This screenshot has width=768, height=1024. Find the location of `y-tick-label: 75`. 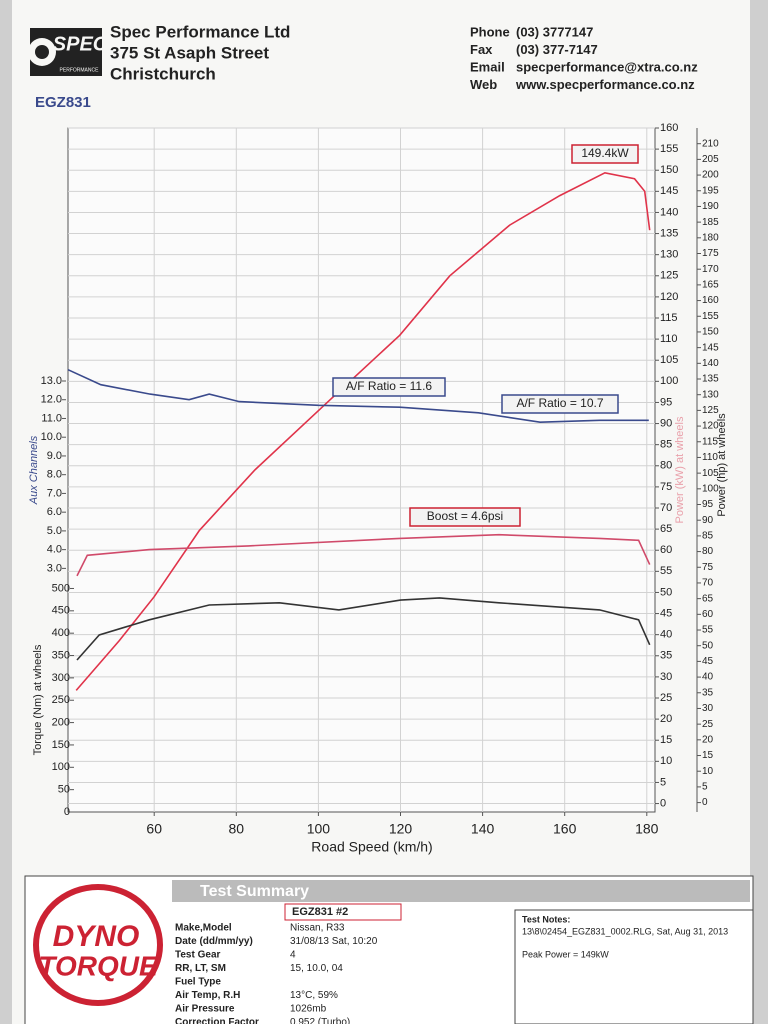

y-tick-label: 75 is located at coordinates (708, 567).